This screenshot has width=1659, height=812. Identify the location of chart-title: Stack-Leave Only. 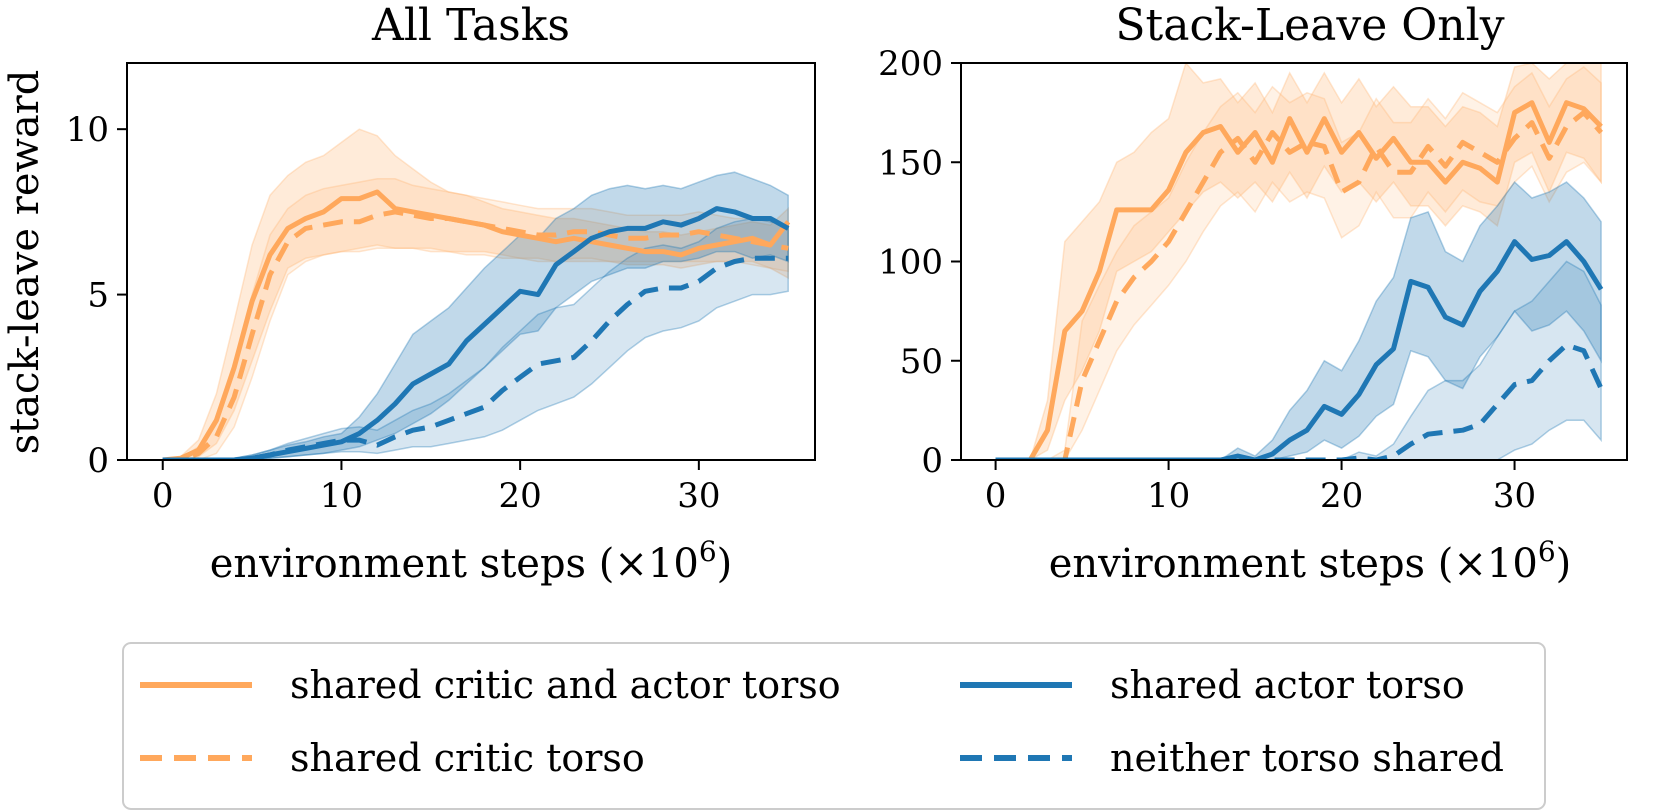
(1309, 25).